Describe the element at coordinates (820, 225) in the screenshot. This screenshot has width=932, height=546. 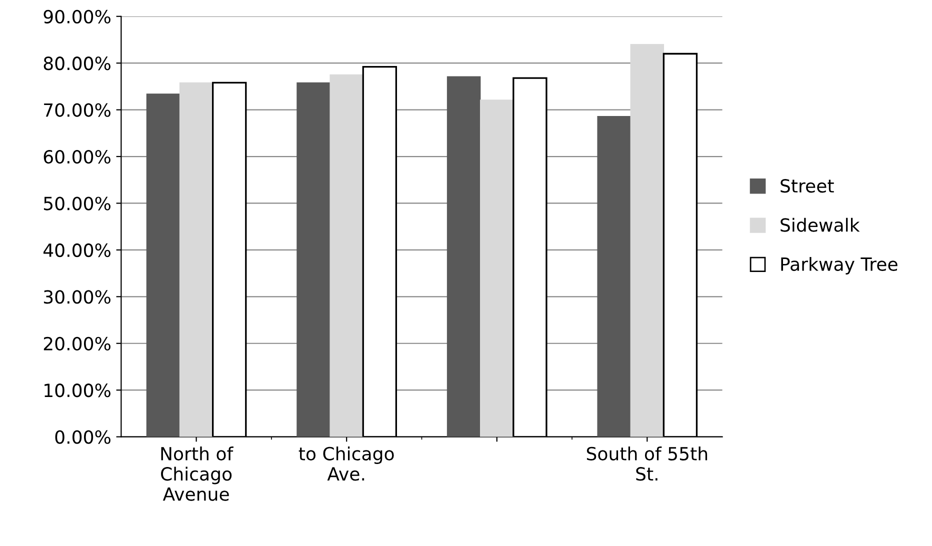
I see `legend-label: Sidewalk` at that location.